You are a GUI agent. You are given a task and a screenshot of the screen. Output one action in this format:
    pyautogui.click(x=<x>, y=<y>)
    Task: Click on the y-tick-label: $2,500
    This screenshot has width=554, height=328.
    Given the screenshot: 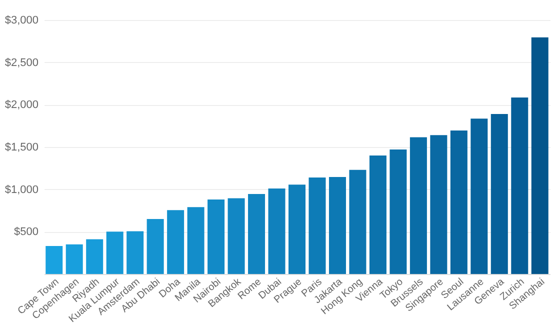 What is the action you would take?
    pyautogui.click(x=21, y=62)
    